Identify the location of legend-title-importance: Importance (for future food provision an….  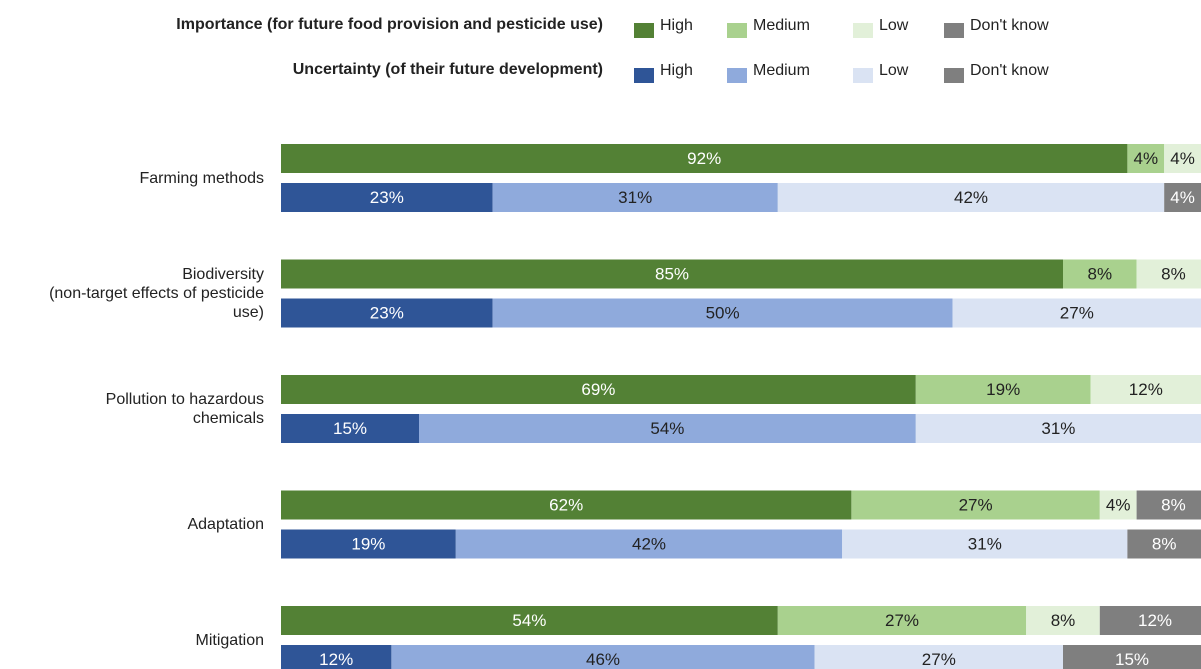
(389, 24).